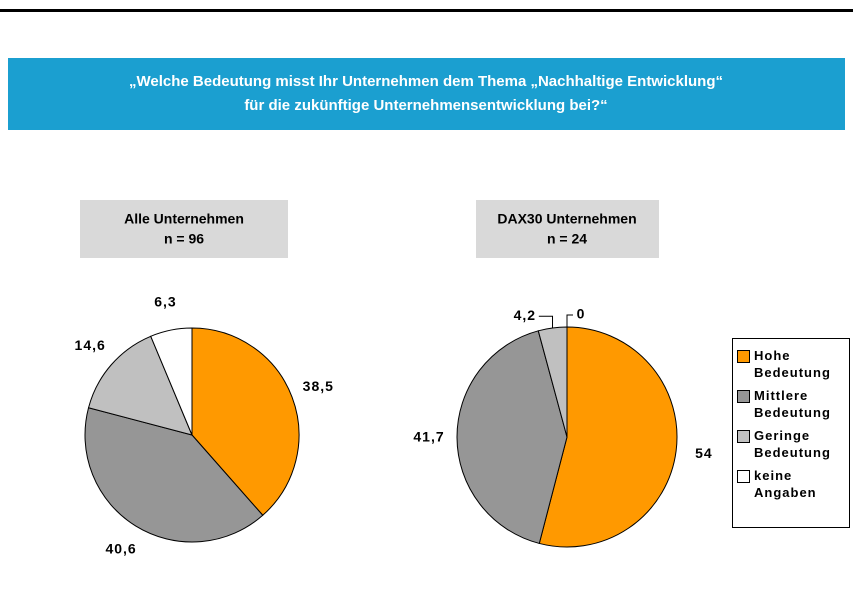  I want to click on value-label: 38,5, so click(318, 386).